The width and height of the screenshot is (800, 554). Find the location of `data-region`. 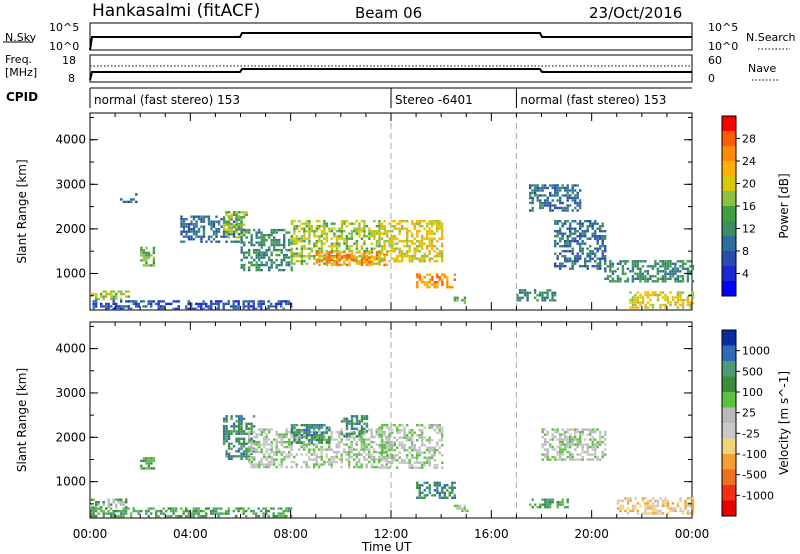

data-region is located at coordinates (460, 300).